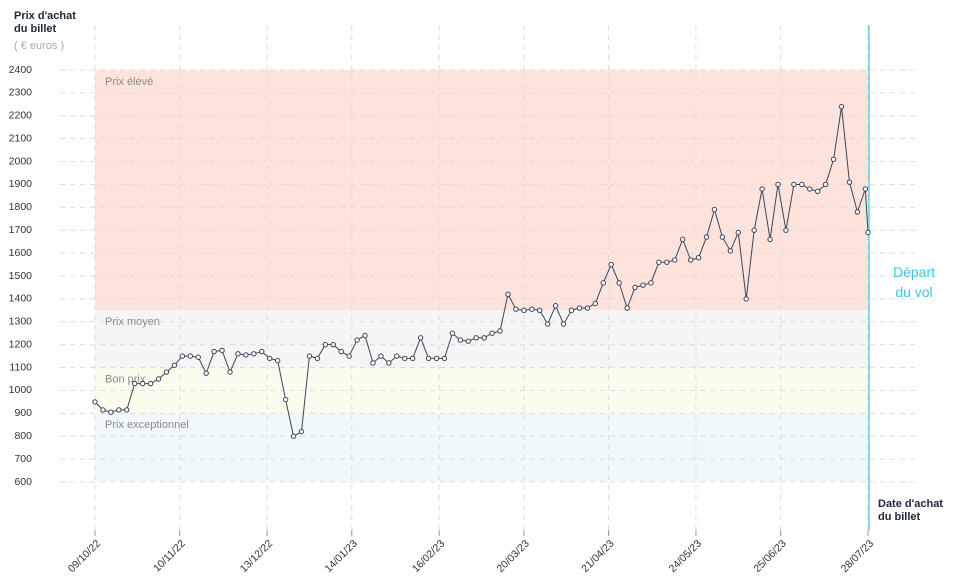 The height and width of the screenshot is (585, 958). What do you see at coordinates (769, 555) in the screenshot?
I see `x-tick-label: 25/06/23` at bounding box center [769, 555].